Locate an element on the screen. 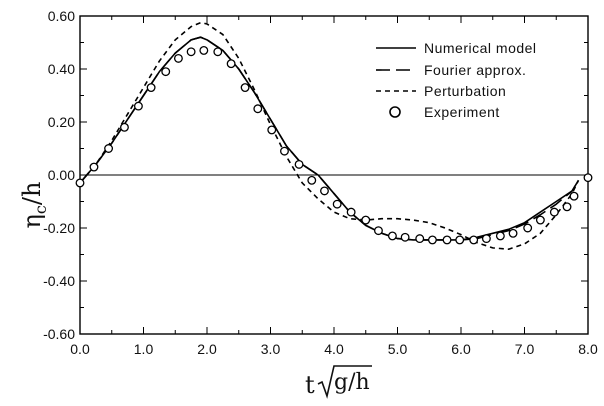 This screenshot has height=406, width=604. y-tick-label: -0.60 is located at coordinates (59, 334).